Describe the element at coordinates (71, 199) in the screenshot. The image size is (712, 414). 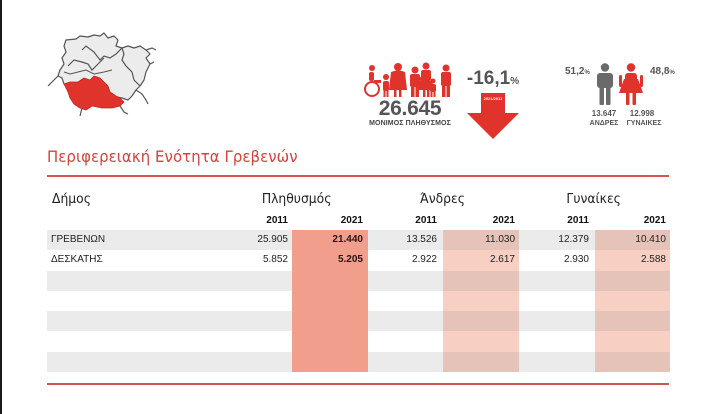
I see `header-municipality: Δήμος` at that location.